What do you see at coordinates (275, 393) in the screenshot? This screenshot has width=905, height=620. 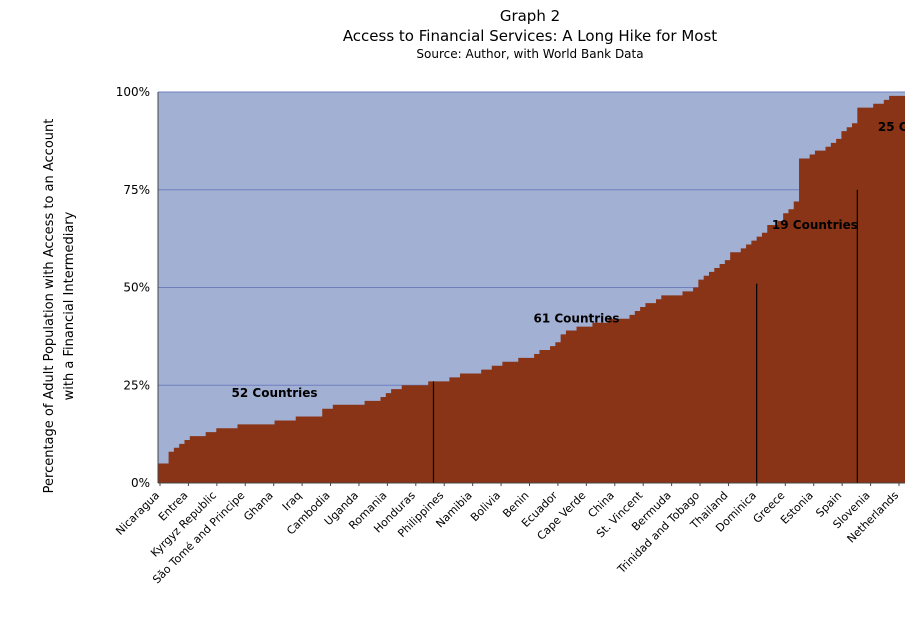 I see `annotation-label: 52 Countries` at bounding box center [275, 393].